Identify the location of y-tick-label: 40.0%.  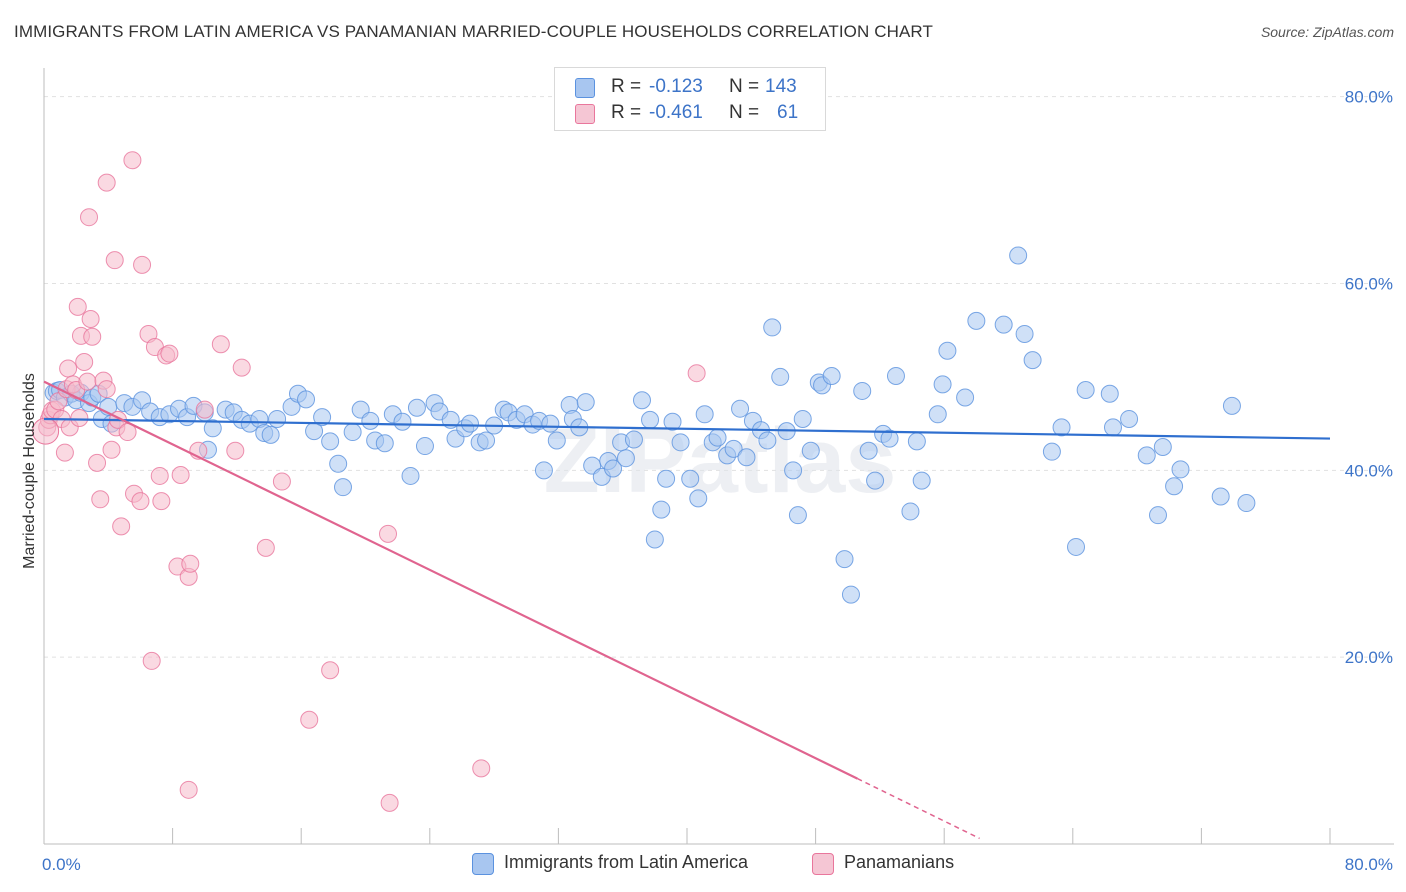
(1369, 470).